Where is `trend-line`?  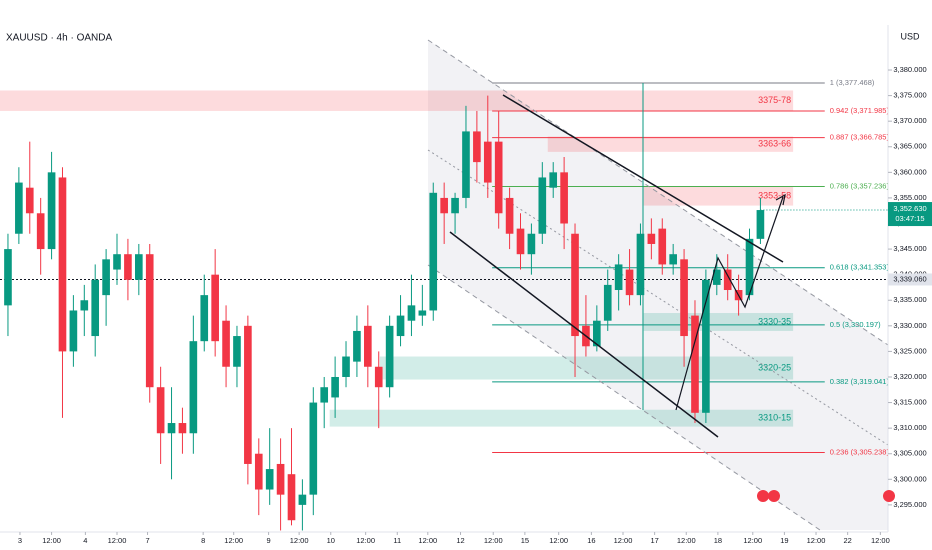 trend-line is located at coordinates (584, 334).